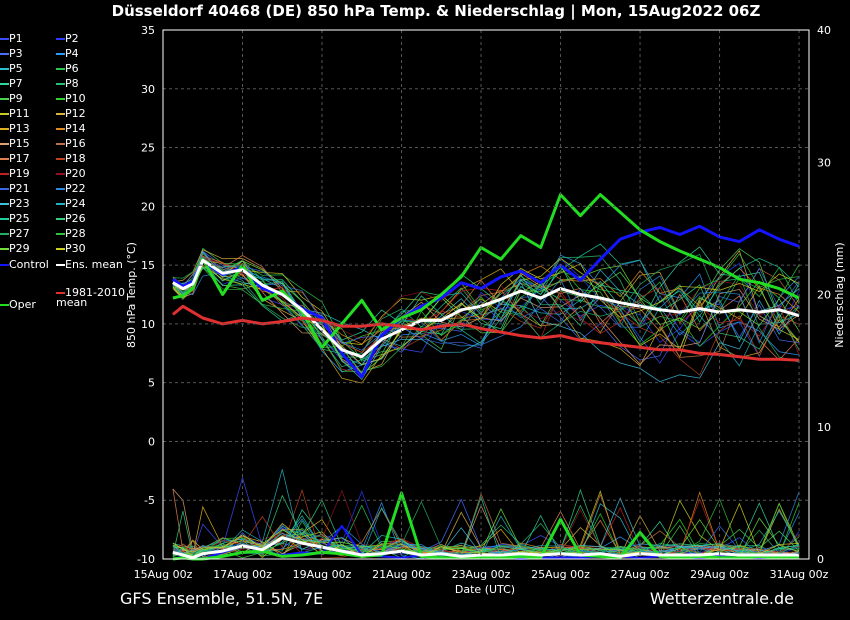 This screenshot has height=620, width=850. I want to click on legend-item-ens-mean: Ens. mean, so click(89, 265).